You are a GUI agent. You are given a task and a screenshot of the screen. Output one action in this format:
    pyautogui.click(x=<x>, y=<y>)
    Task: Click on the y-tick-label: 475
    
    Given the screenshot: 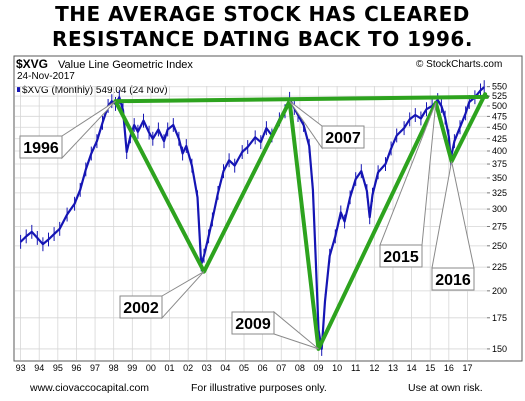 What is the action you would take?
    pyautogui.click(x=499, y=116)
    